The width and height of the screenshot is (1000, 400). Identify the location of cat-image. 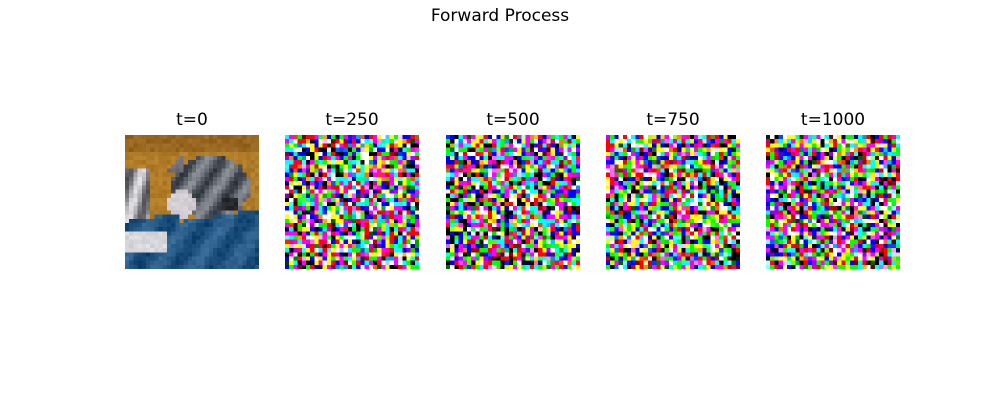
(192, 202).